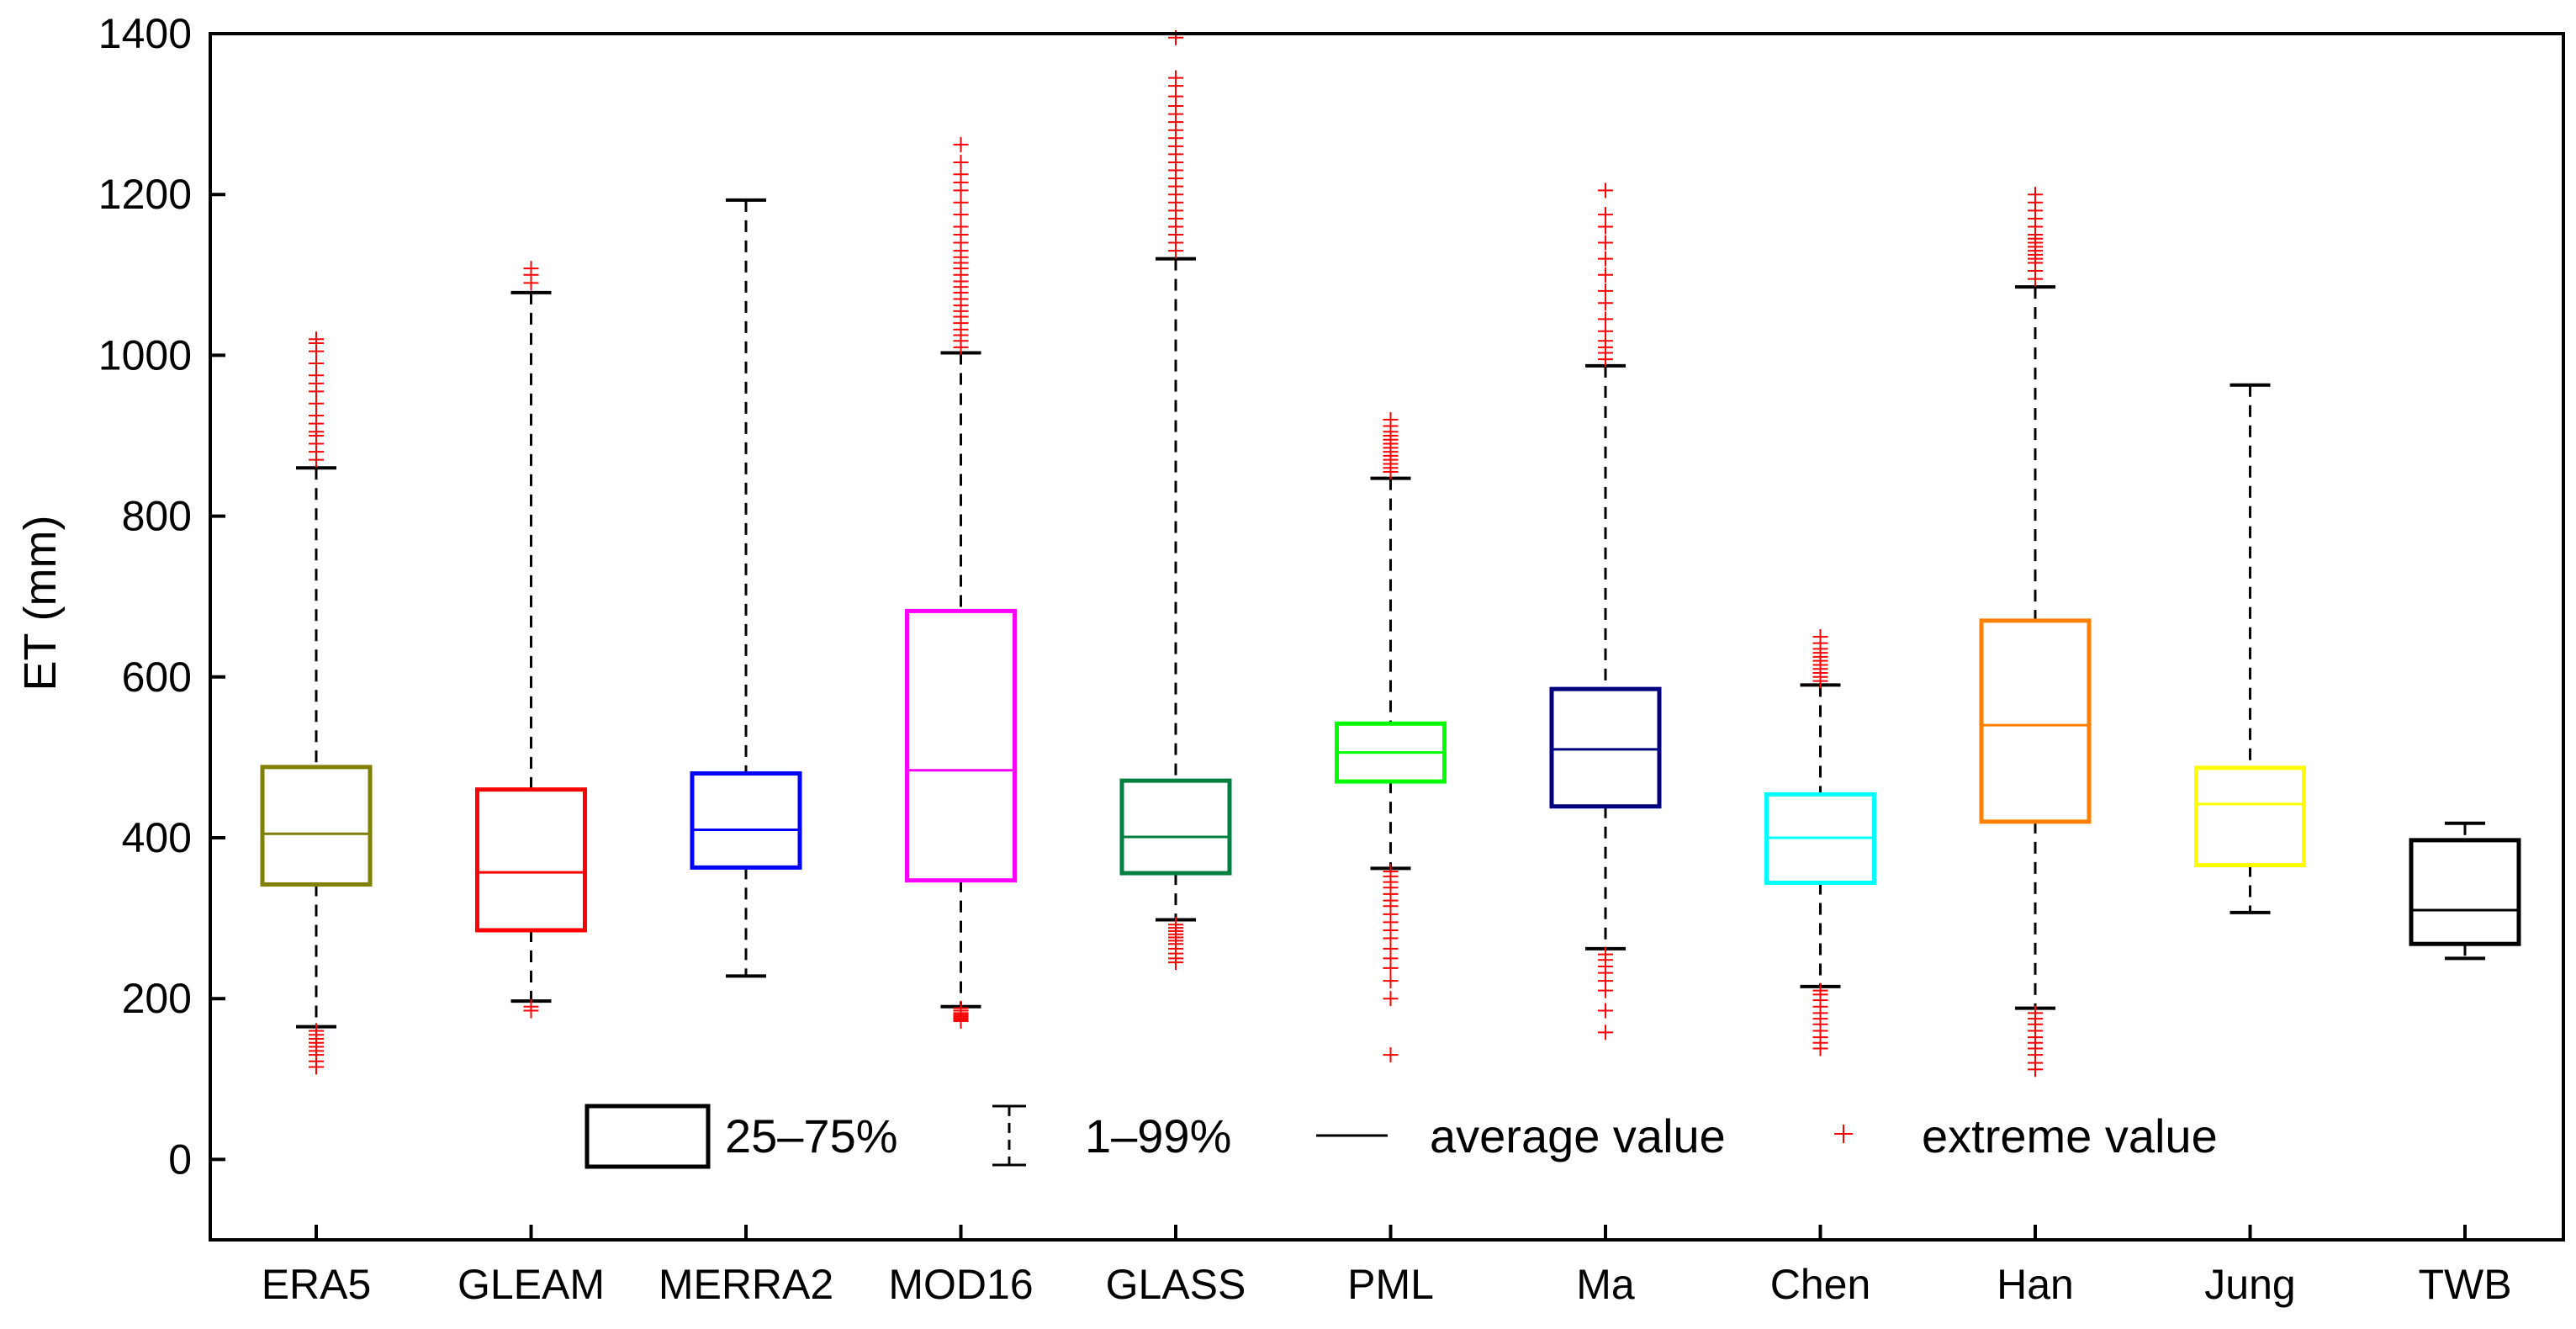 The height and width of the screenshot is (1329, 2576). Describe the element at coordinates (1578, 1136) in the screenshot. I see `legend-label: average value` at that location.